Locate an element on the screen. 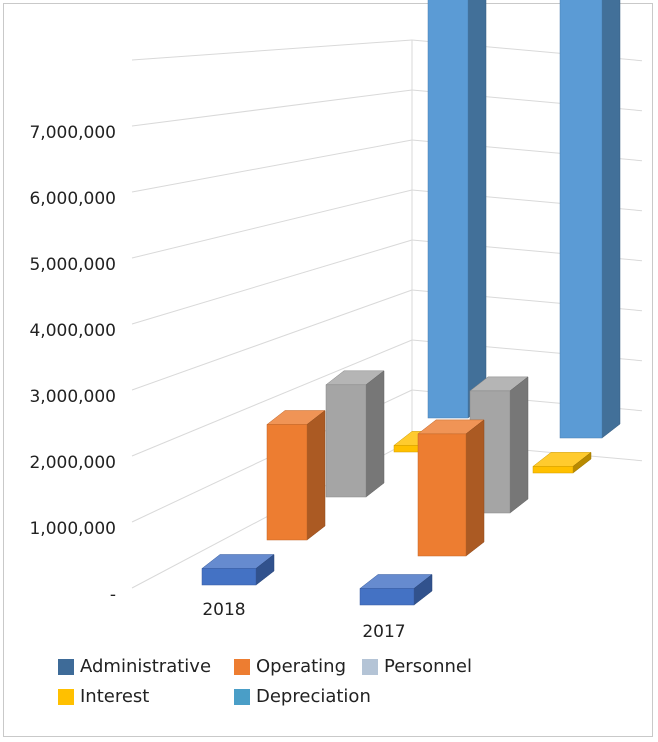 The width and height of the screenshot is (658, 742). legend-item: Depreciation is located at coordinates (302, 696).